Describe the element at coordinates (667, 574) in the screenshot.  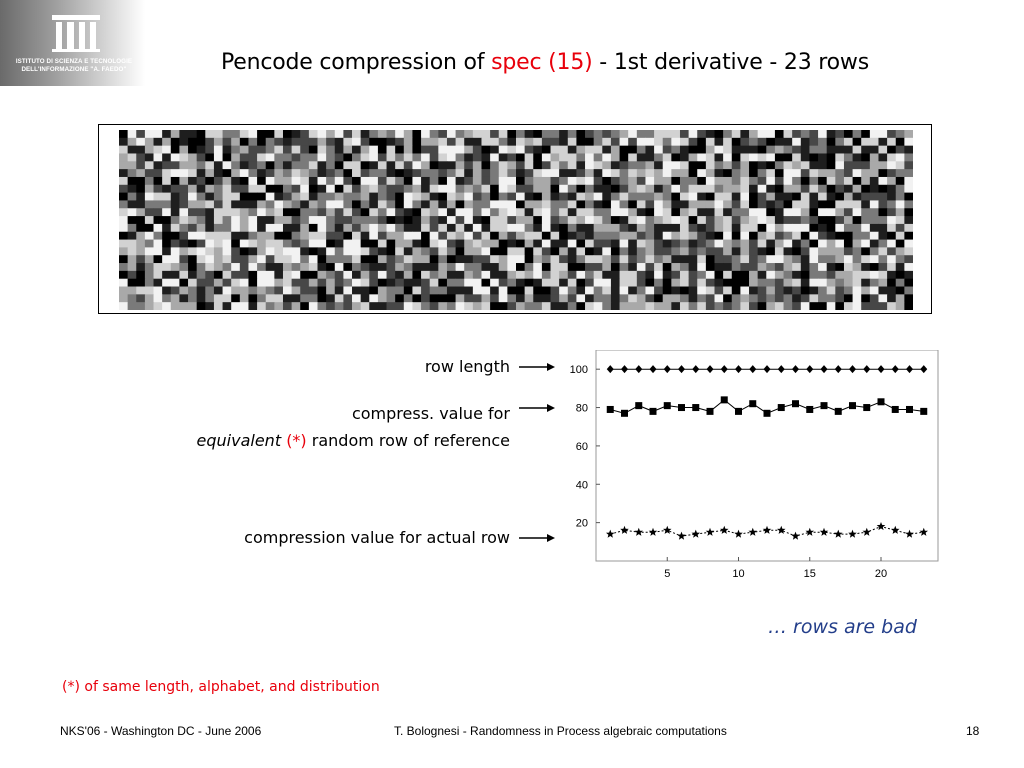
I see `x-tick-label: 5` at that location.